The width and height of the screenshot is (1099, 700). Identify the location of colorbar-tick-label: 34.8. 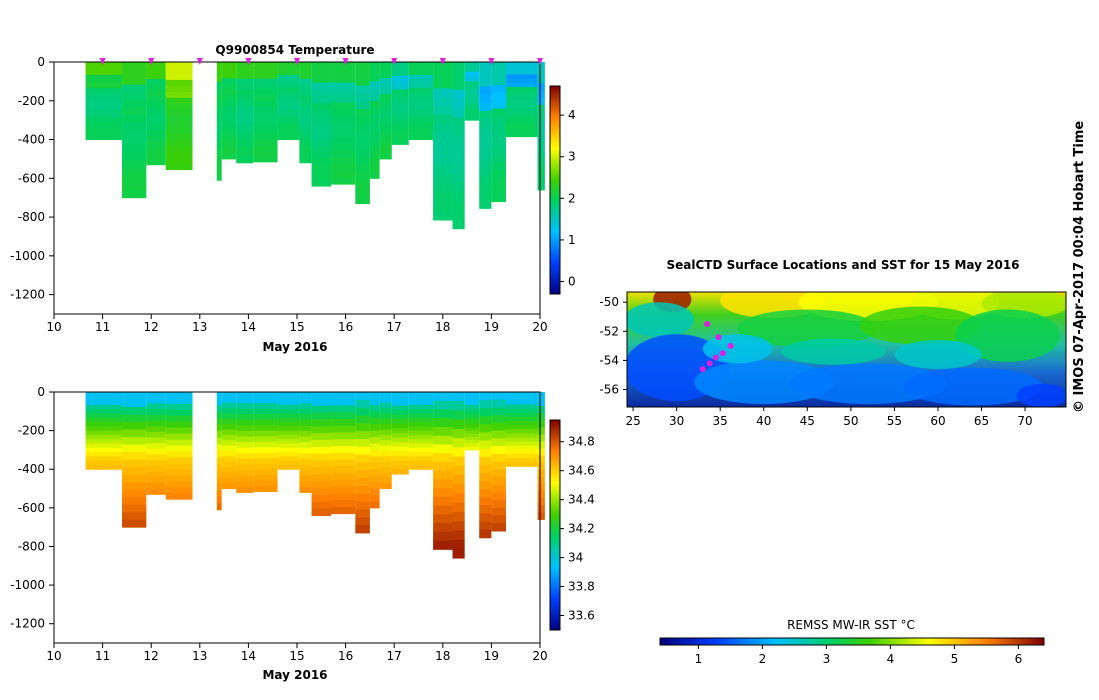
(581, 442).